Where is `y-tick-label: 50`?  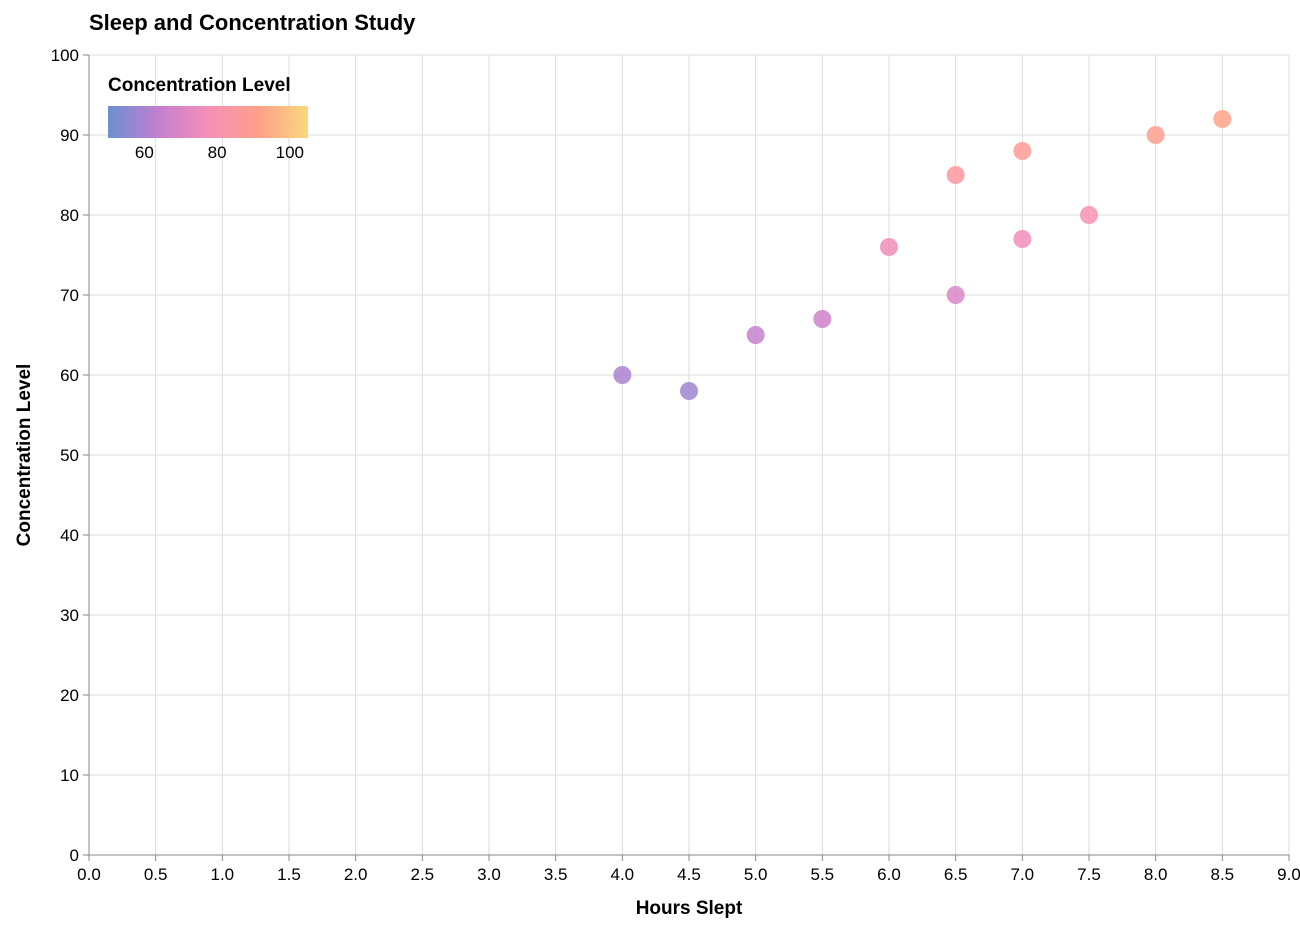
y-tick-label: 50 is located at coordinates (69, 455).